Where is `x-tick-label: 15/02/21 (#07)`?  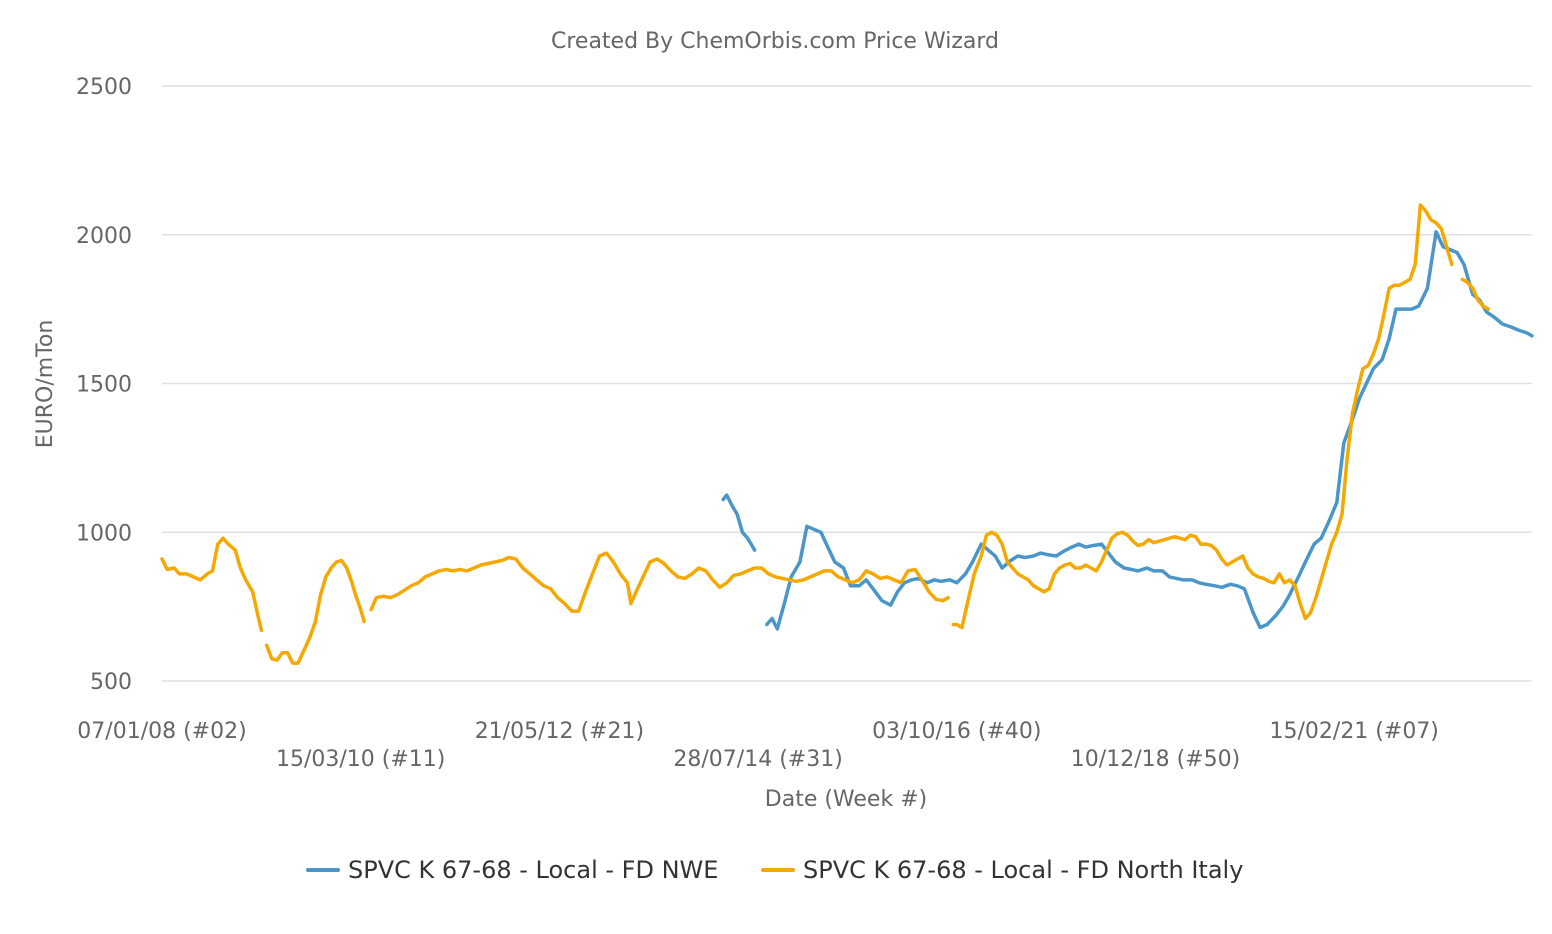
x-tick-label: 15/02/21 (#07) is located at coordinates (1354, 731).